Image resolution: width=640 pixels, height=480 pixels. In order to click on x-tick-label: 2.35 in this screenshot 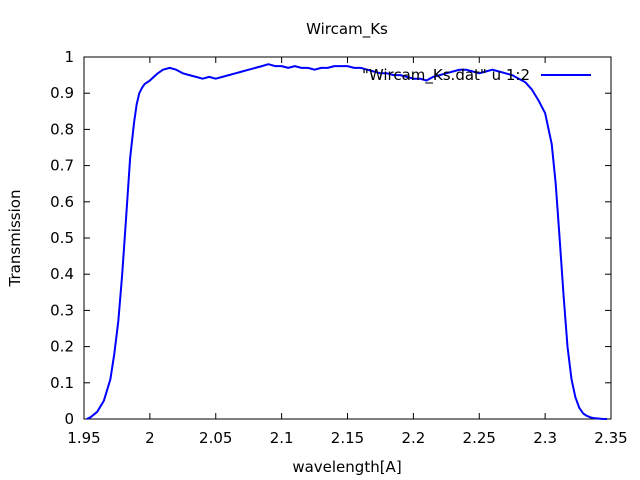, I will do `click(610, 438)`.